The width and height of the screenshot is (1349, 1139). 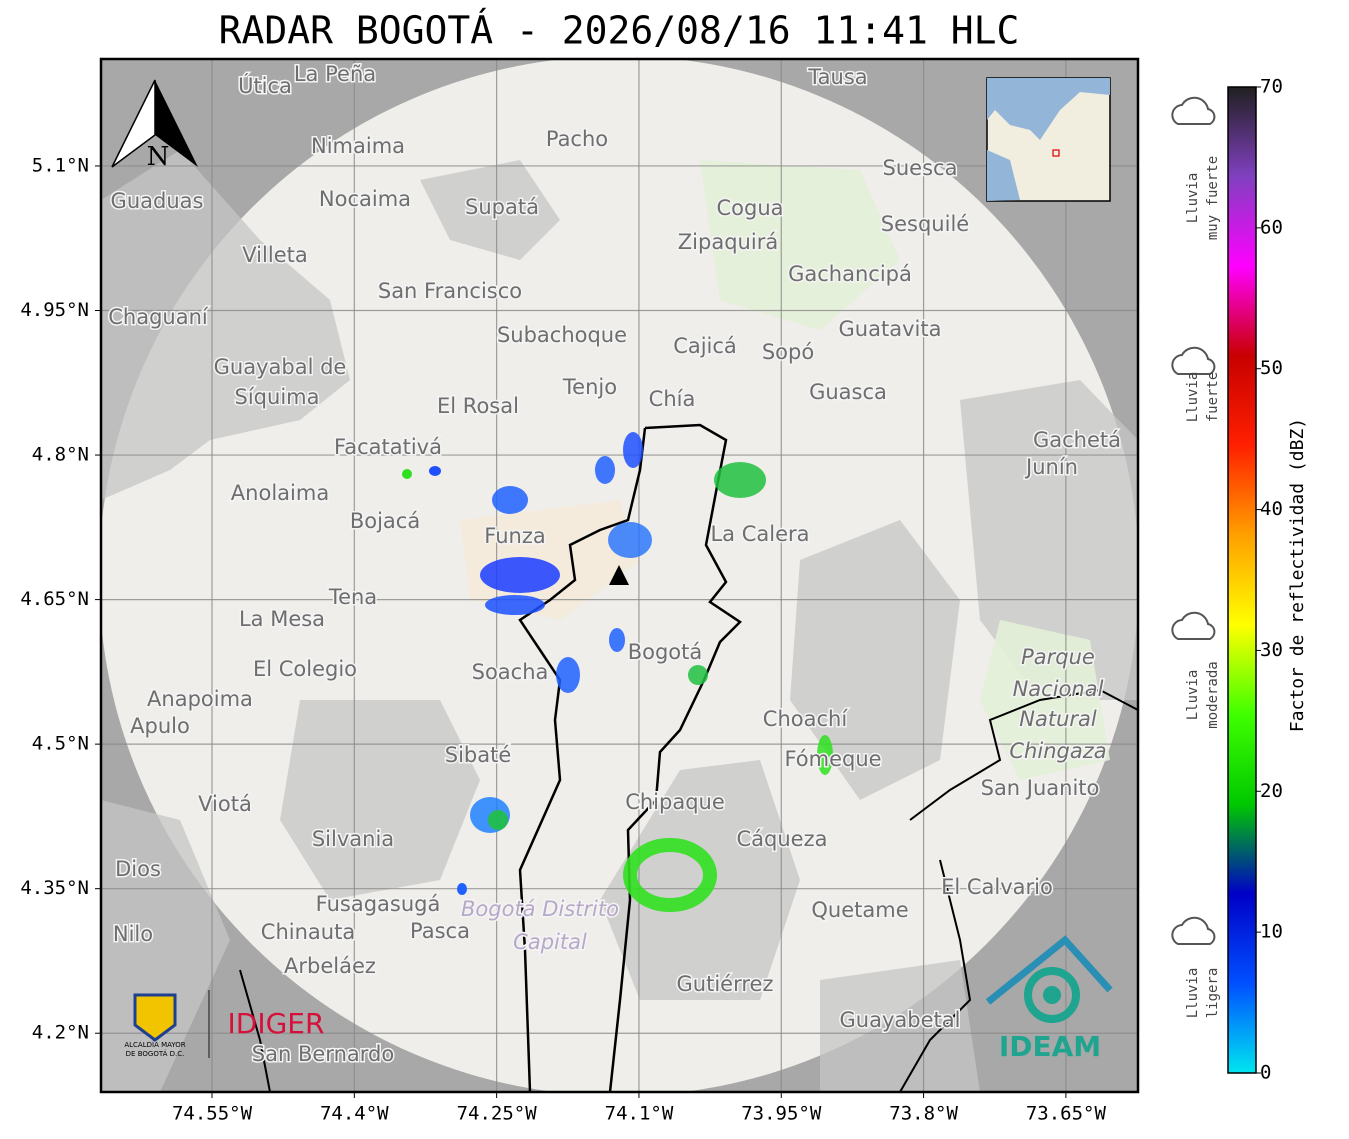 I want to click on logo-text: ALCALDÍA MAYOR, so click(x=154, y=1044).